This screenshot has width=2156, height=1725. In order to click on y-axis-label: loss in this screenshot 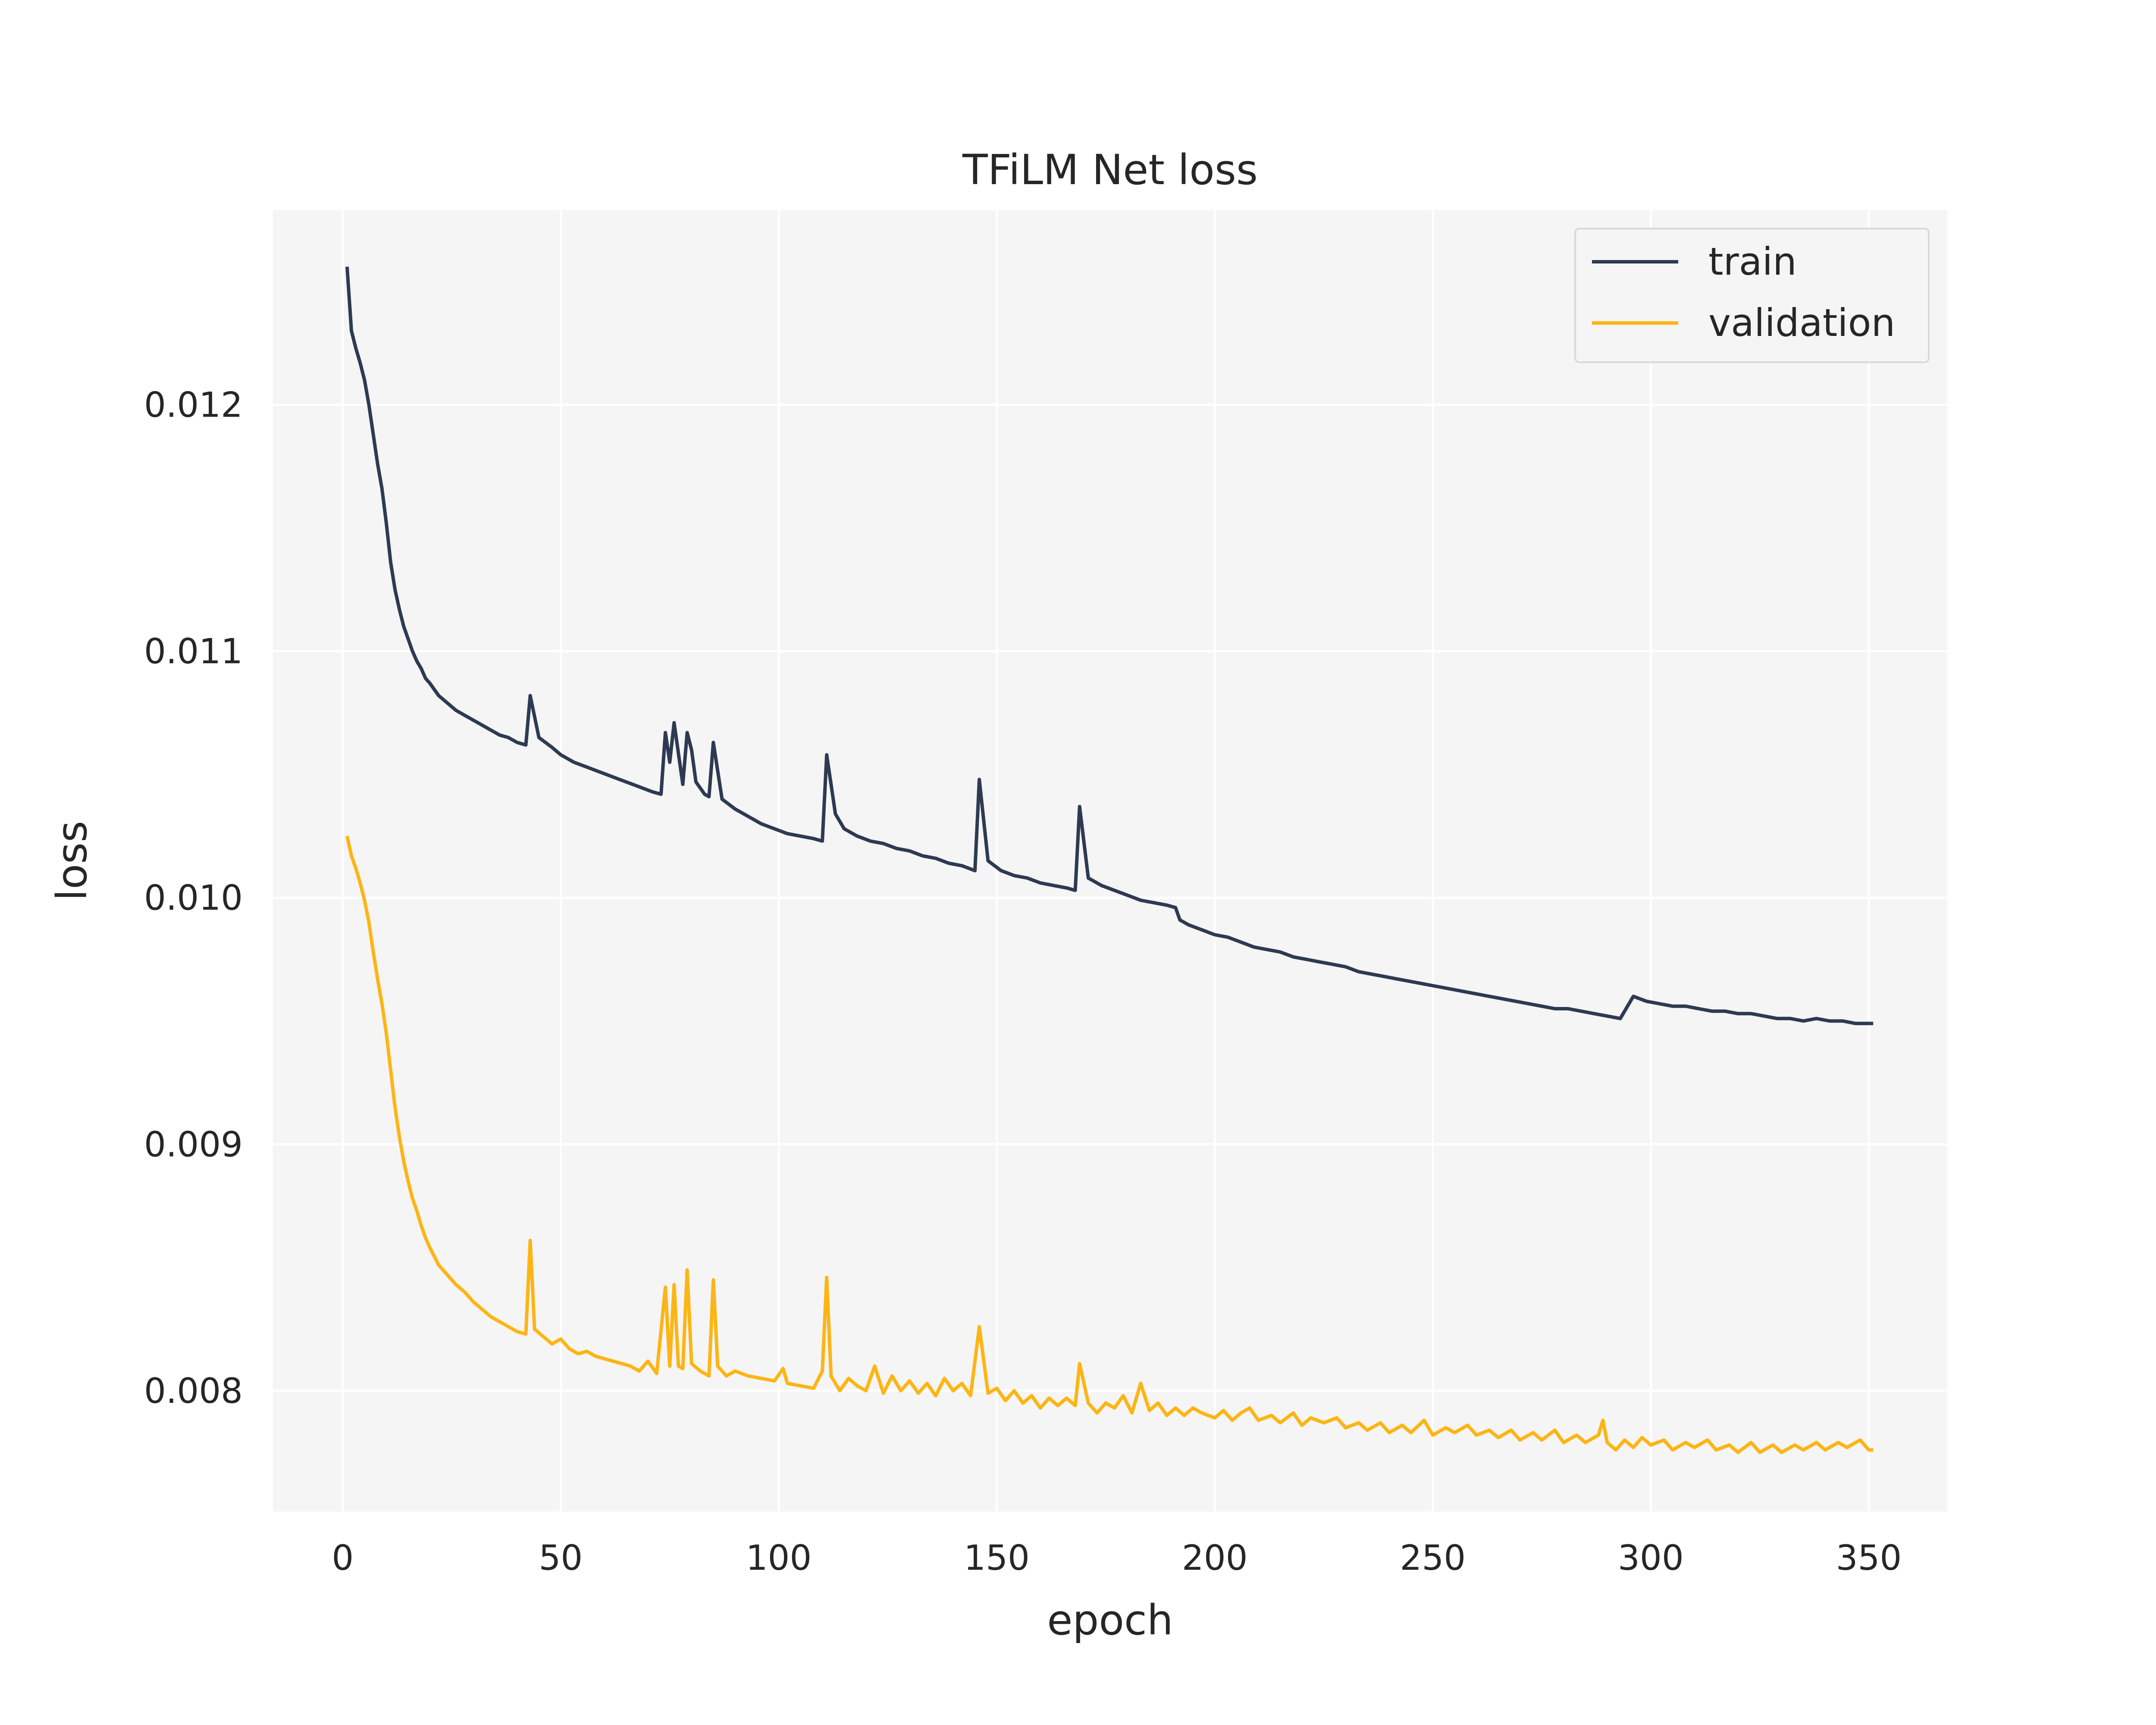, I will do `click(72, 861)`.